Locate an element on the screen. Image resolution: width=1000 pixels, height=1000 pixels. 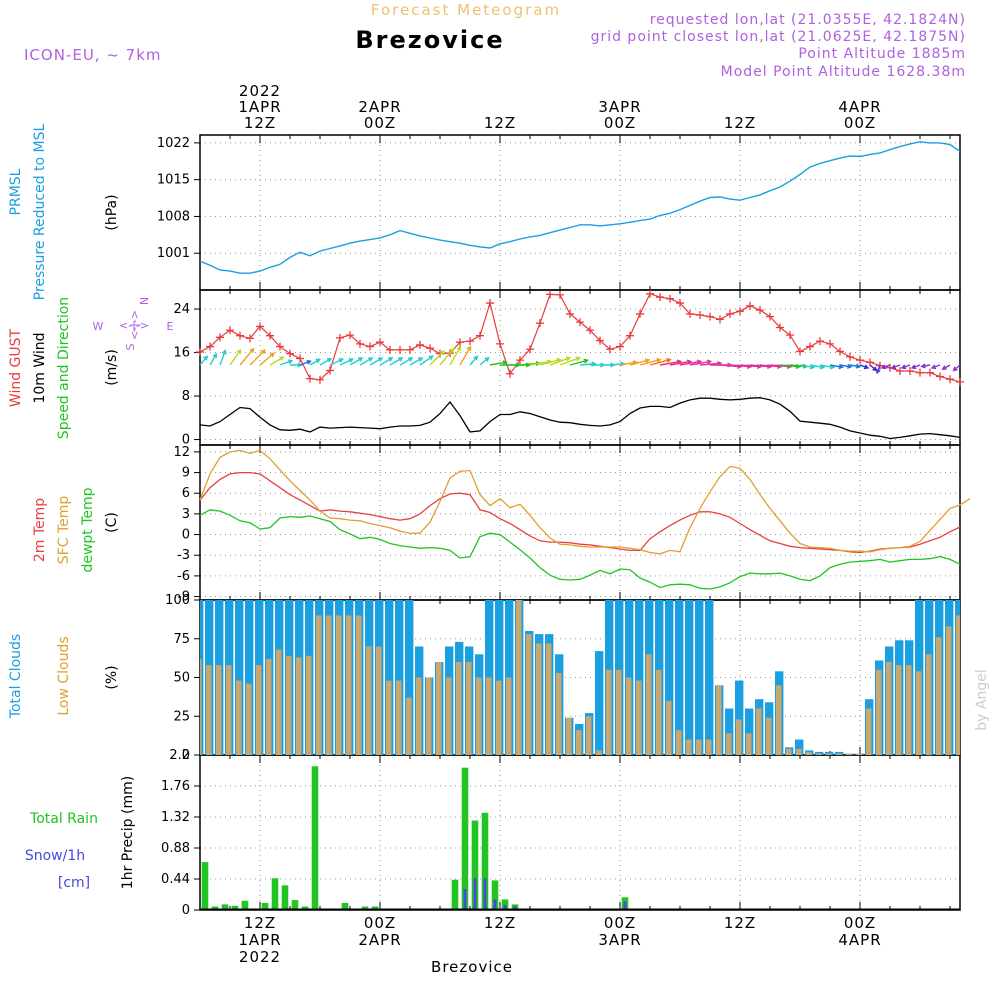
clouds-ytick-label: 100 is located at coordinates (177, 600).